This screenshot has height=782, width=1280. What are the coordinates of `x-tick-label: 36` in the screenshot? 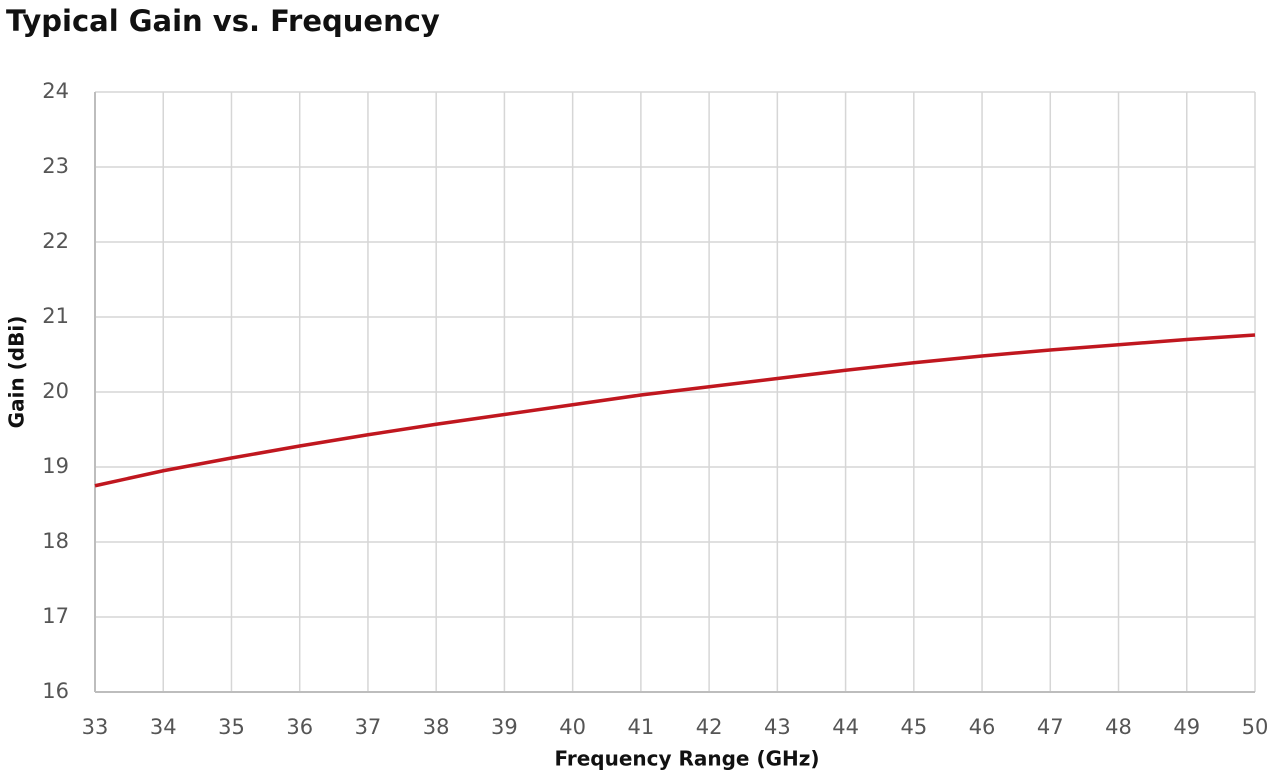 It's located at (299, 727).